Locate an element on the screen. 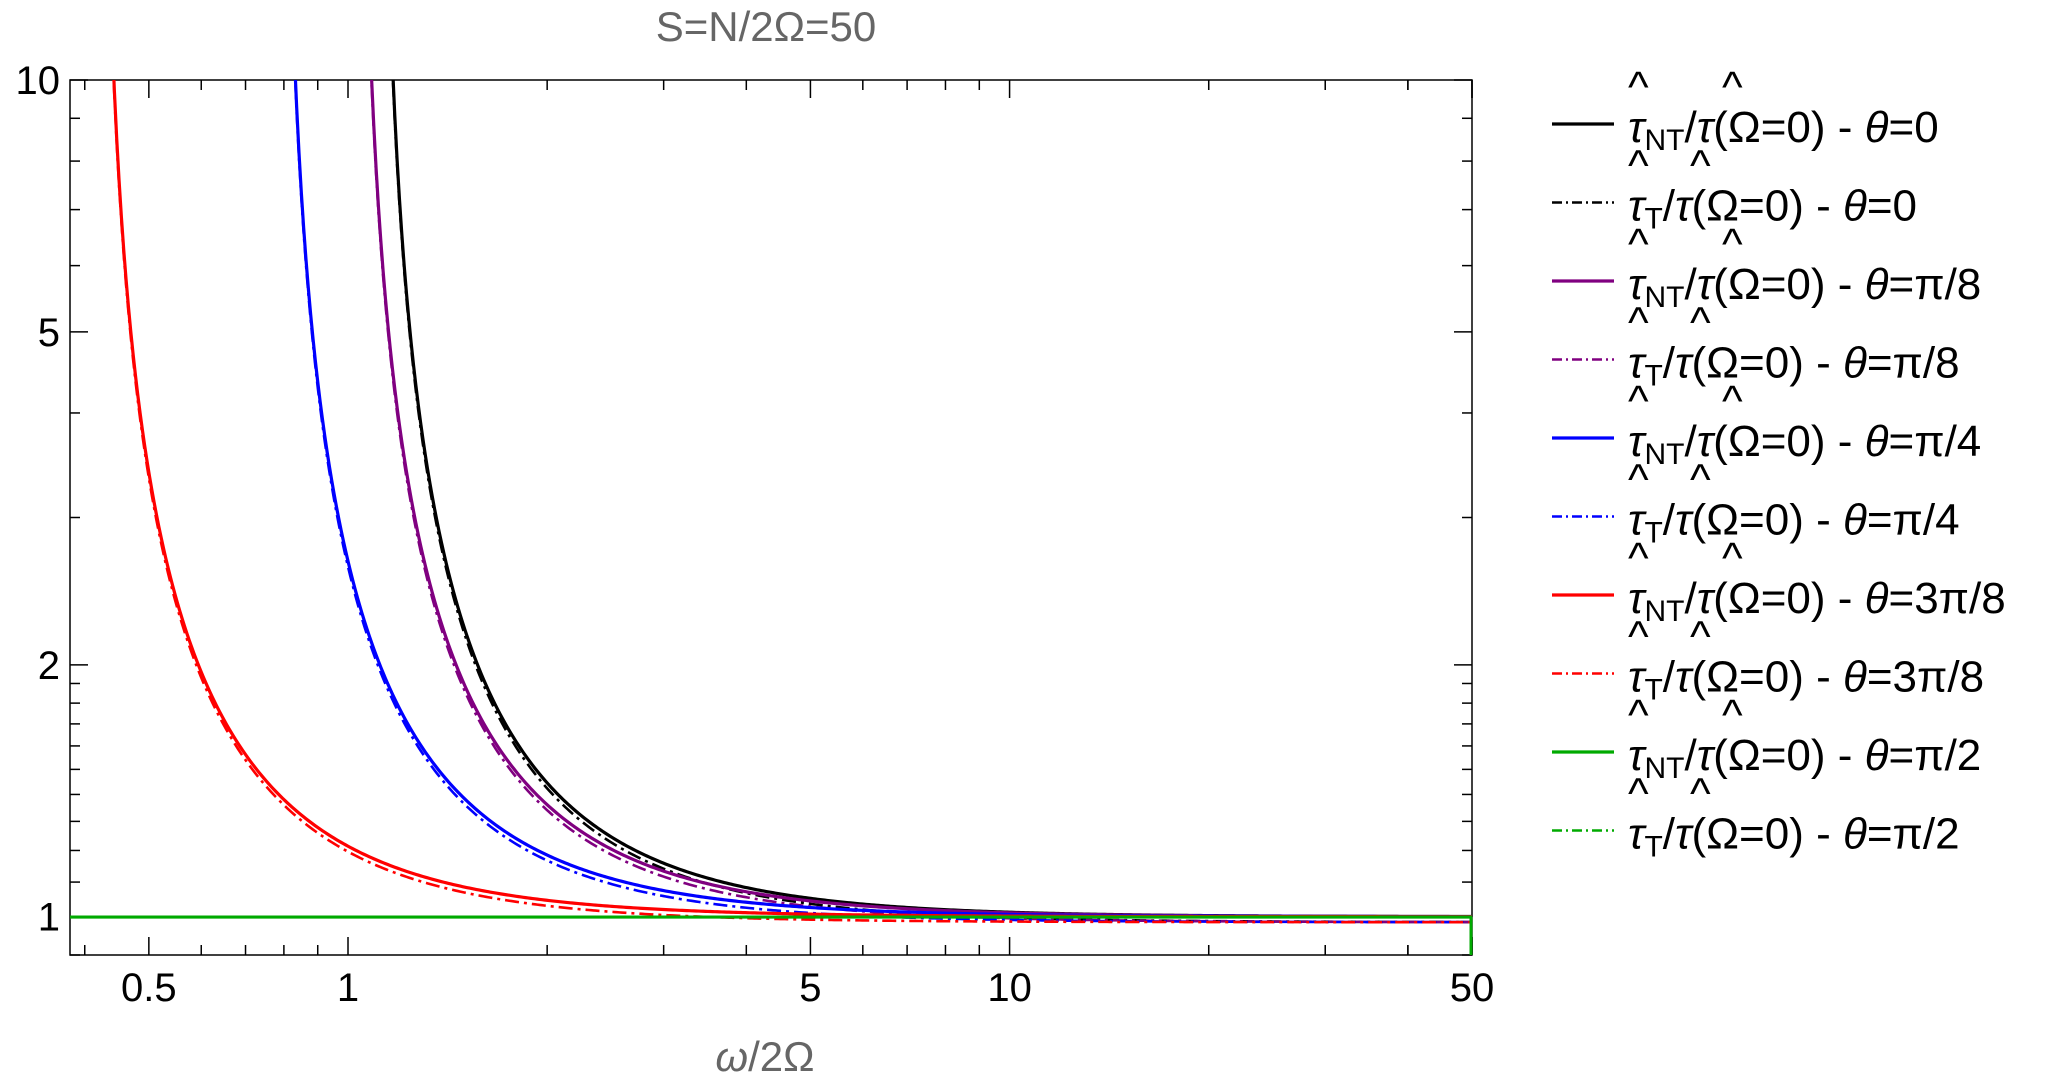  legend-item: ^ ^τNT/τ(Ω=0) - θ=π/2 is located at coordinates (1766, 738).